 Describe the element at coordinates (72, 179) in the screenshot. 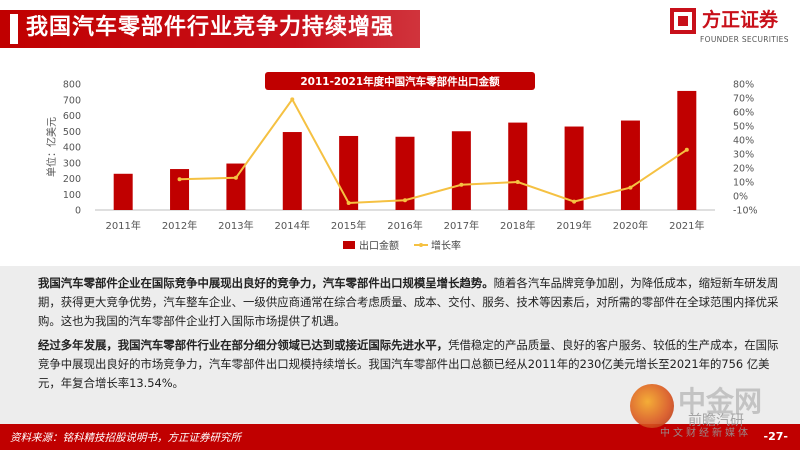

I see `y-tick-label: 200` at that location.